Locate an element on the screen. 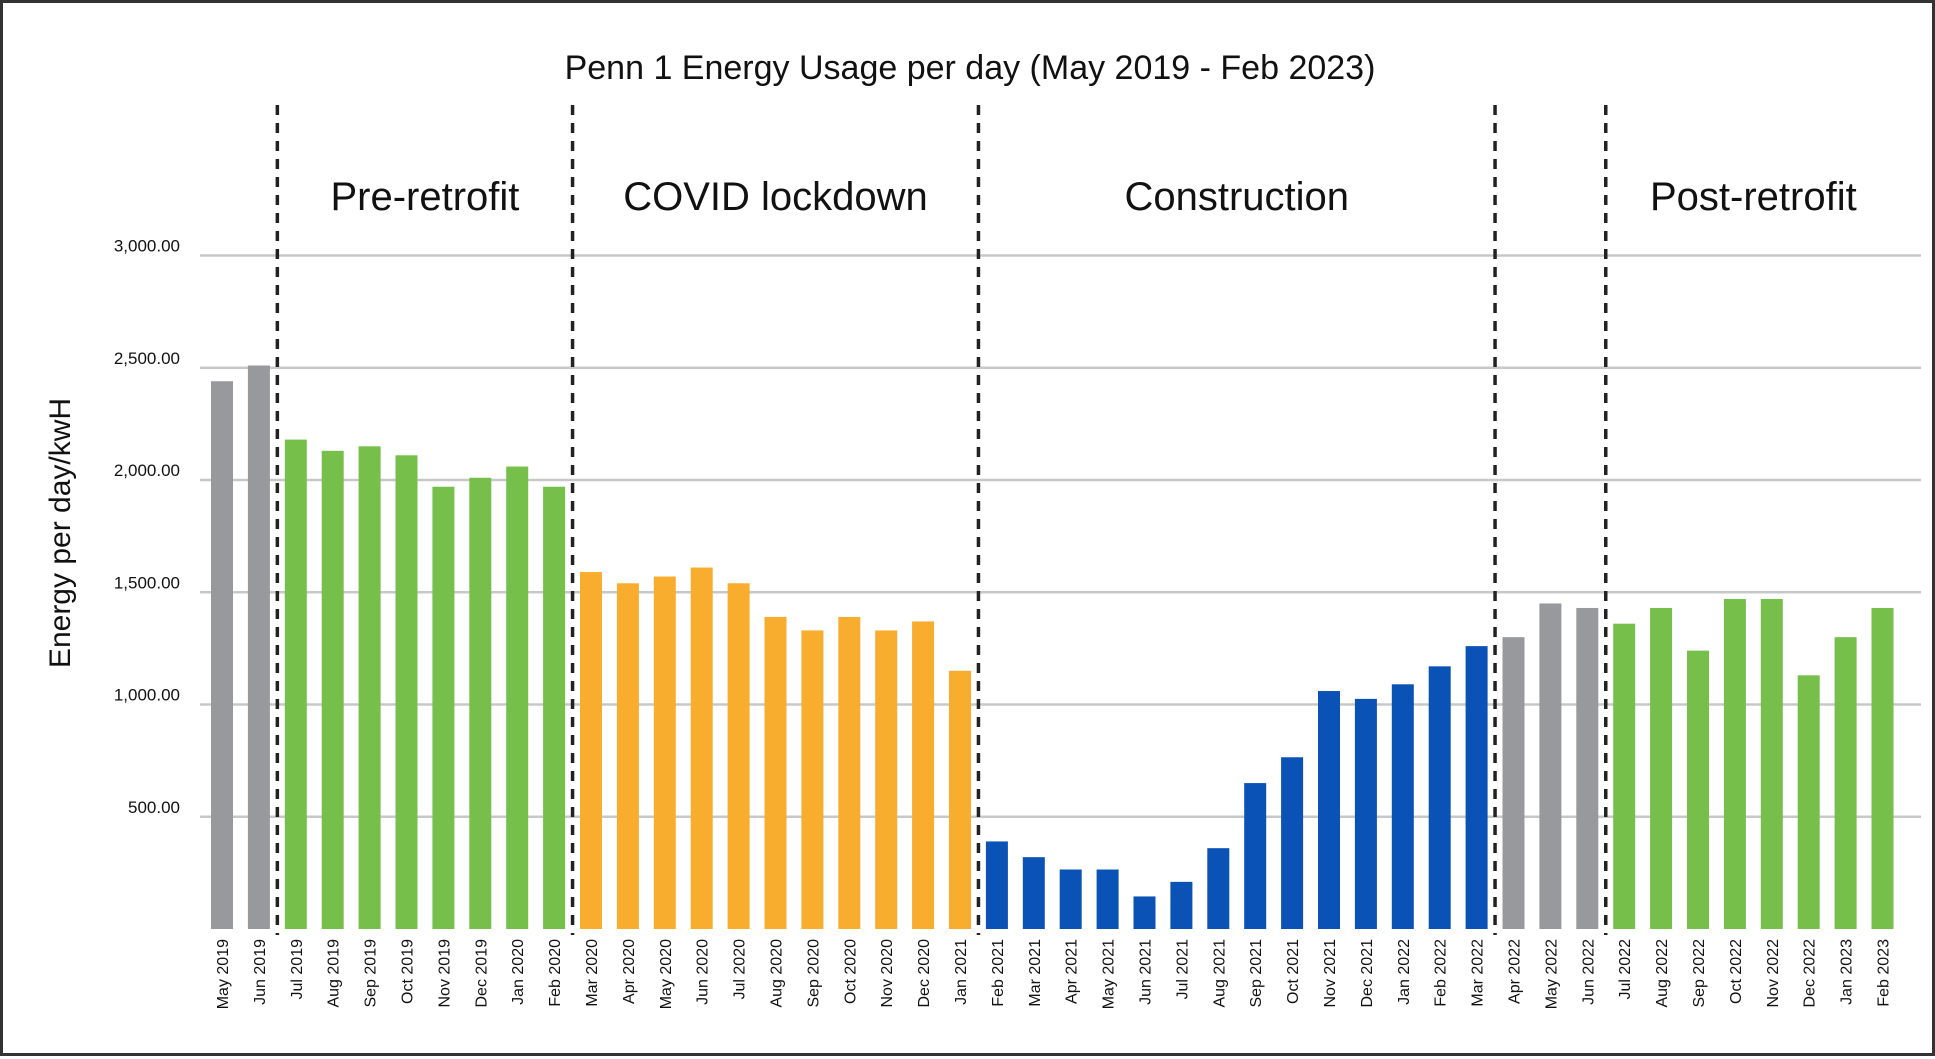 Image resolution: width=1935 pixels, height=1059 pixels. x-tick-label: Dec 2021 is located at coordinates (1367, 973).